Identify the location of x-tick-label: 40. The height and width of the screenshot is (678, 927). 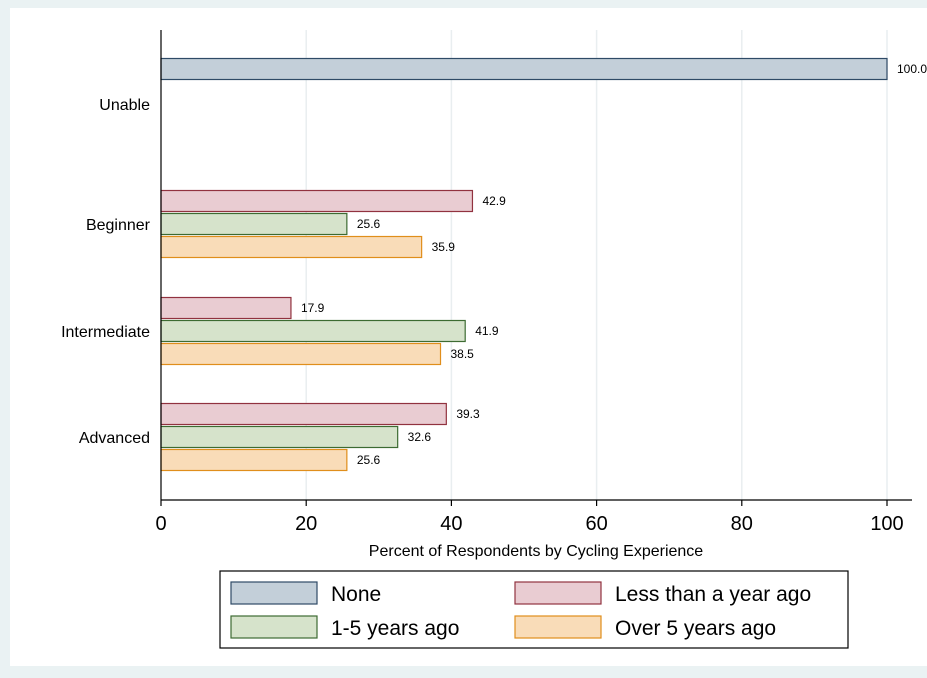
(451, 524).